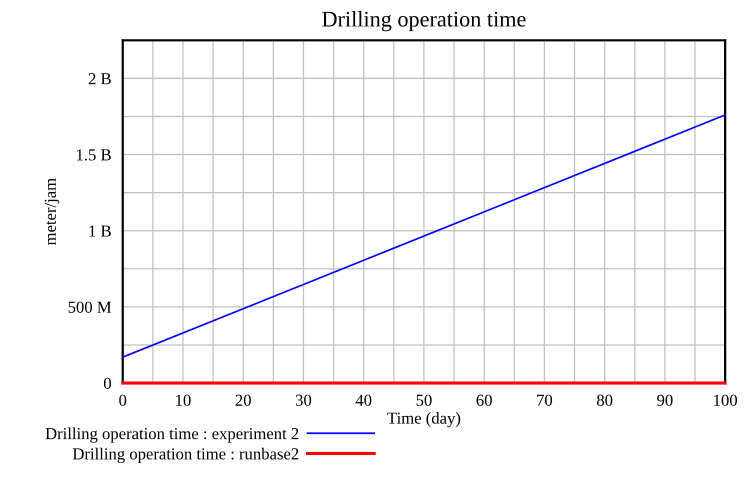 The image size is (753, 504). I want to click on x-tick-label: 100, so click(726, 400).